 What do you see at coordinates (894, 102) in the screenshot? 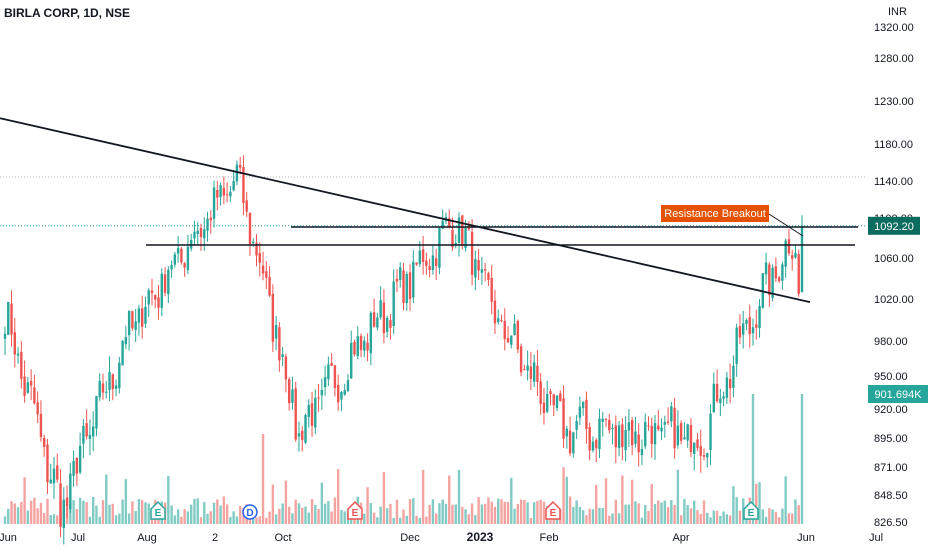
I see `y-tick-label: 1230.00` at bounding box center [894, 102].